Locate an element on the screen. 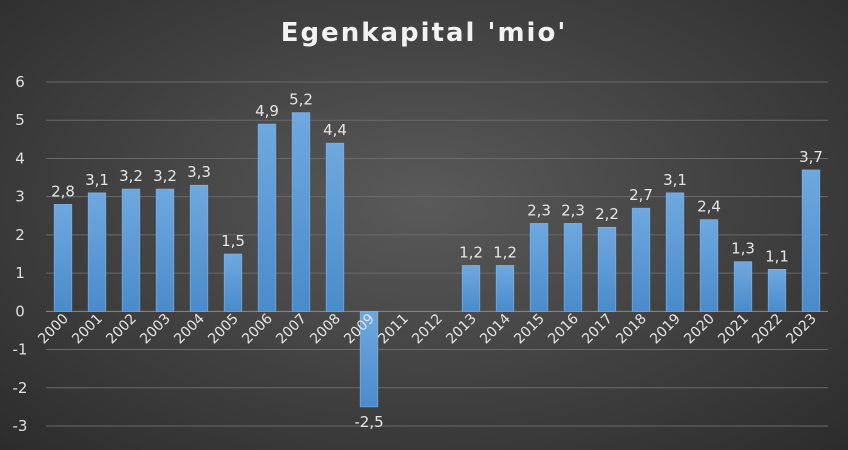 The width and height of the screenshot is (848, 450). data-label: 2,2 is located at coordinates (607, 214).